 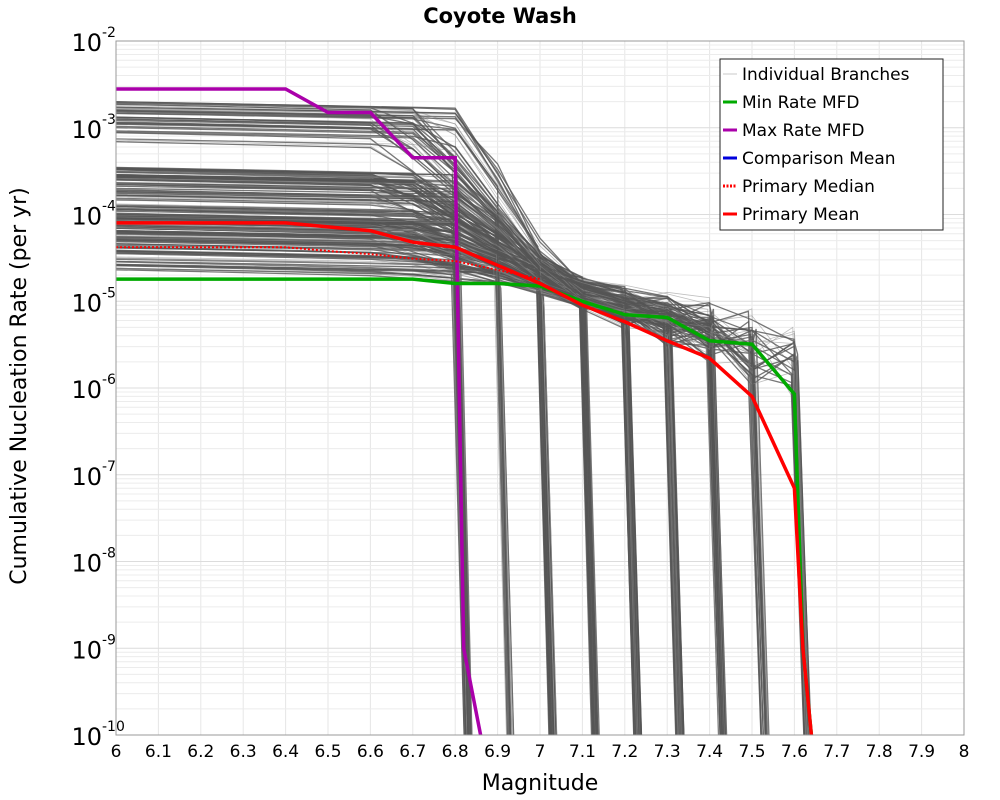 I want to click on series-line-primary-median, so click(x=328, y=263).